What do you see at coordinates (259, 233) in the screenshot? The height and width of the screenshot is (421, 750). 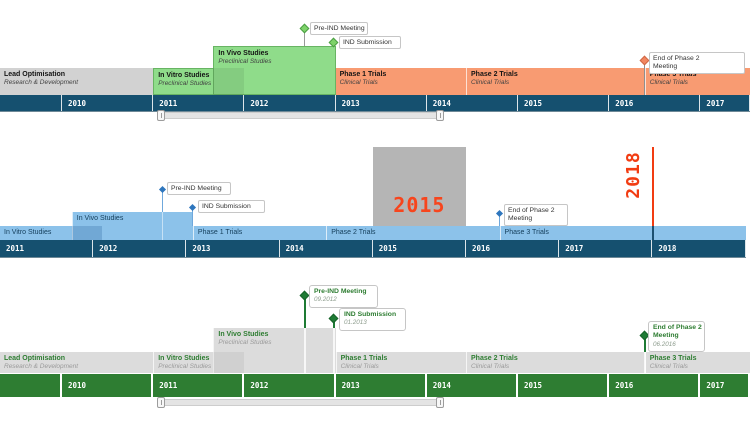 I see `task-bar-phase-1-trials: Phase 1 Trials` at bounding box center [259, 233].